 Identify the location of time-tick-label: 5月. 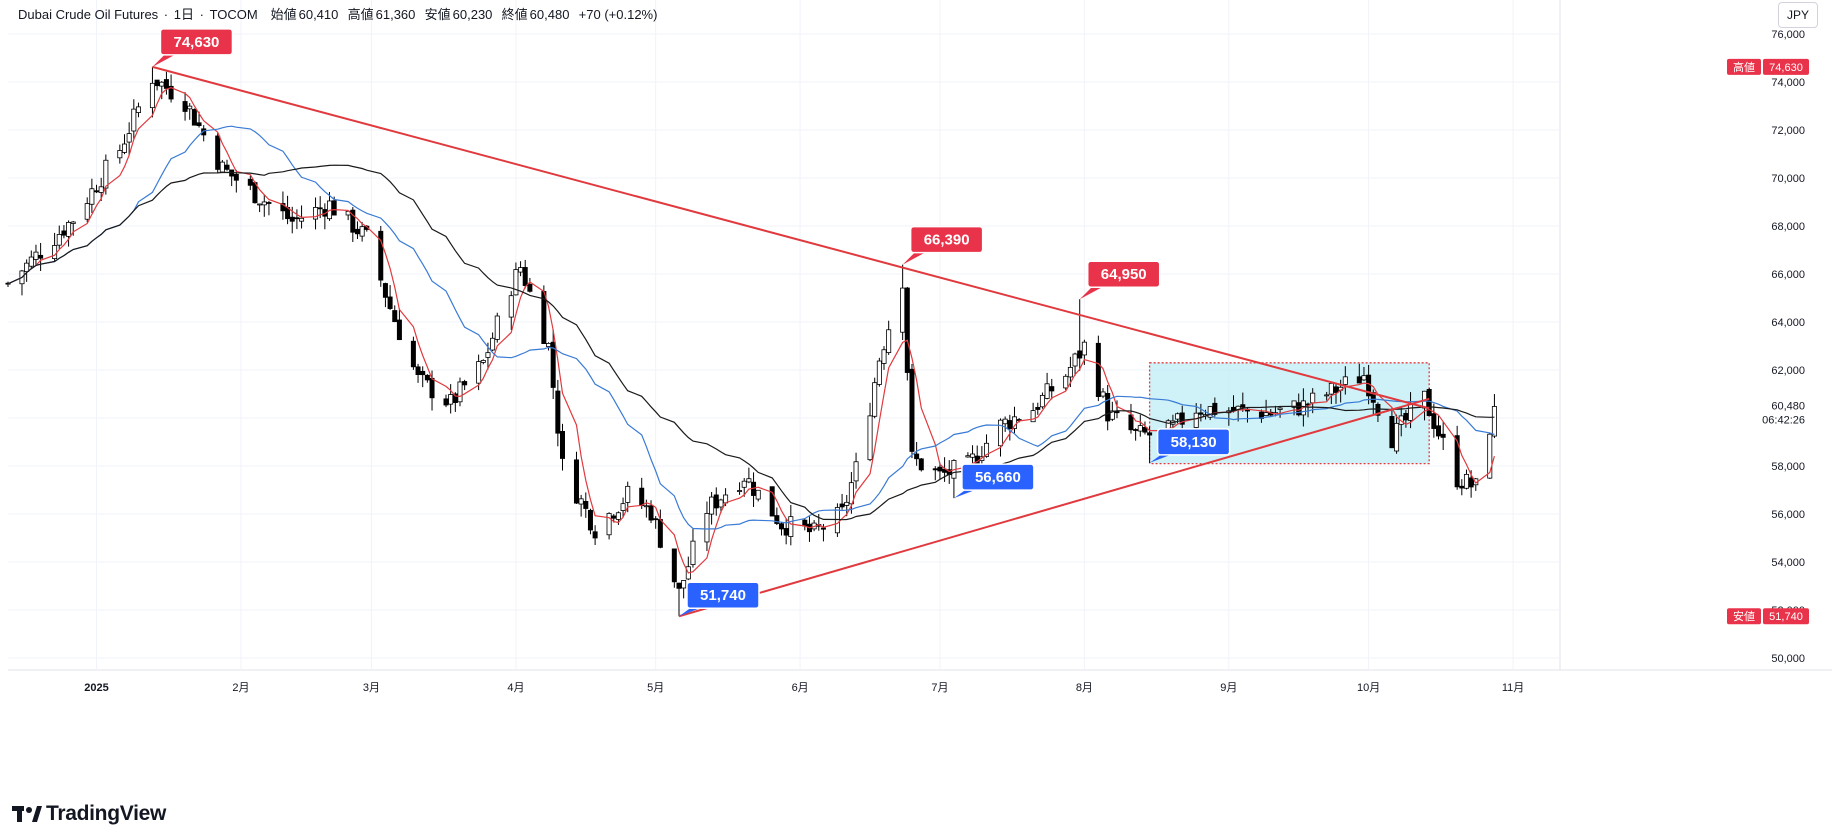
(655, 688).